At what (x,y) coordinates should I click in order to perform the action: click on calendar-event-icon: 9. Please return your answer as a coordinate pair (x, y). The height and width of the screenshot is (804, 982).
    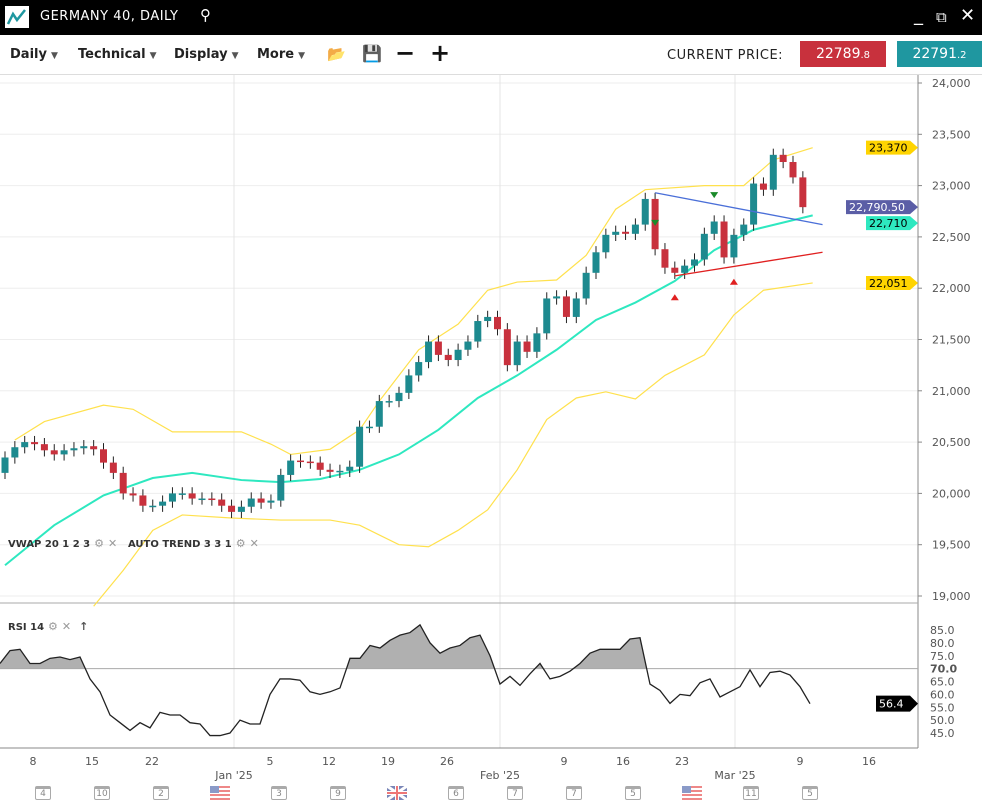
    Looking at the image, I should click on (338, 793).